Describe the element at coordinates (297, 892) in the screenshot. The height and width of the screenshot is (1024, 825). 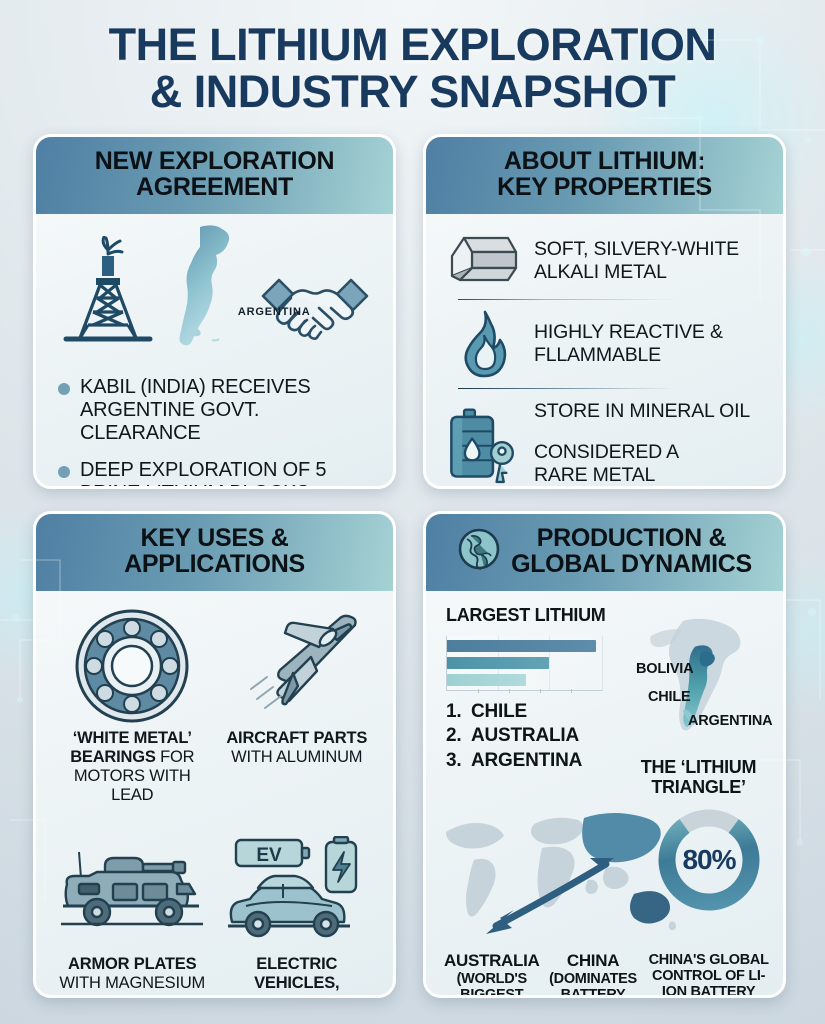
I see `electric-car-icon: EV` at that location.